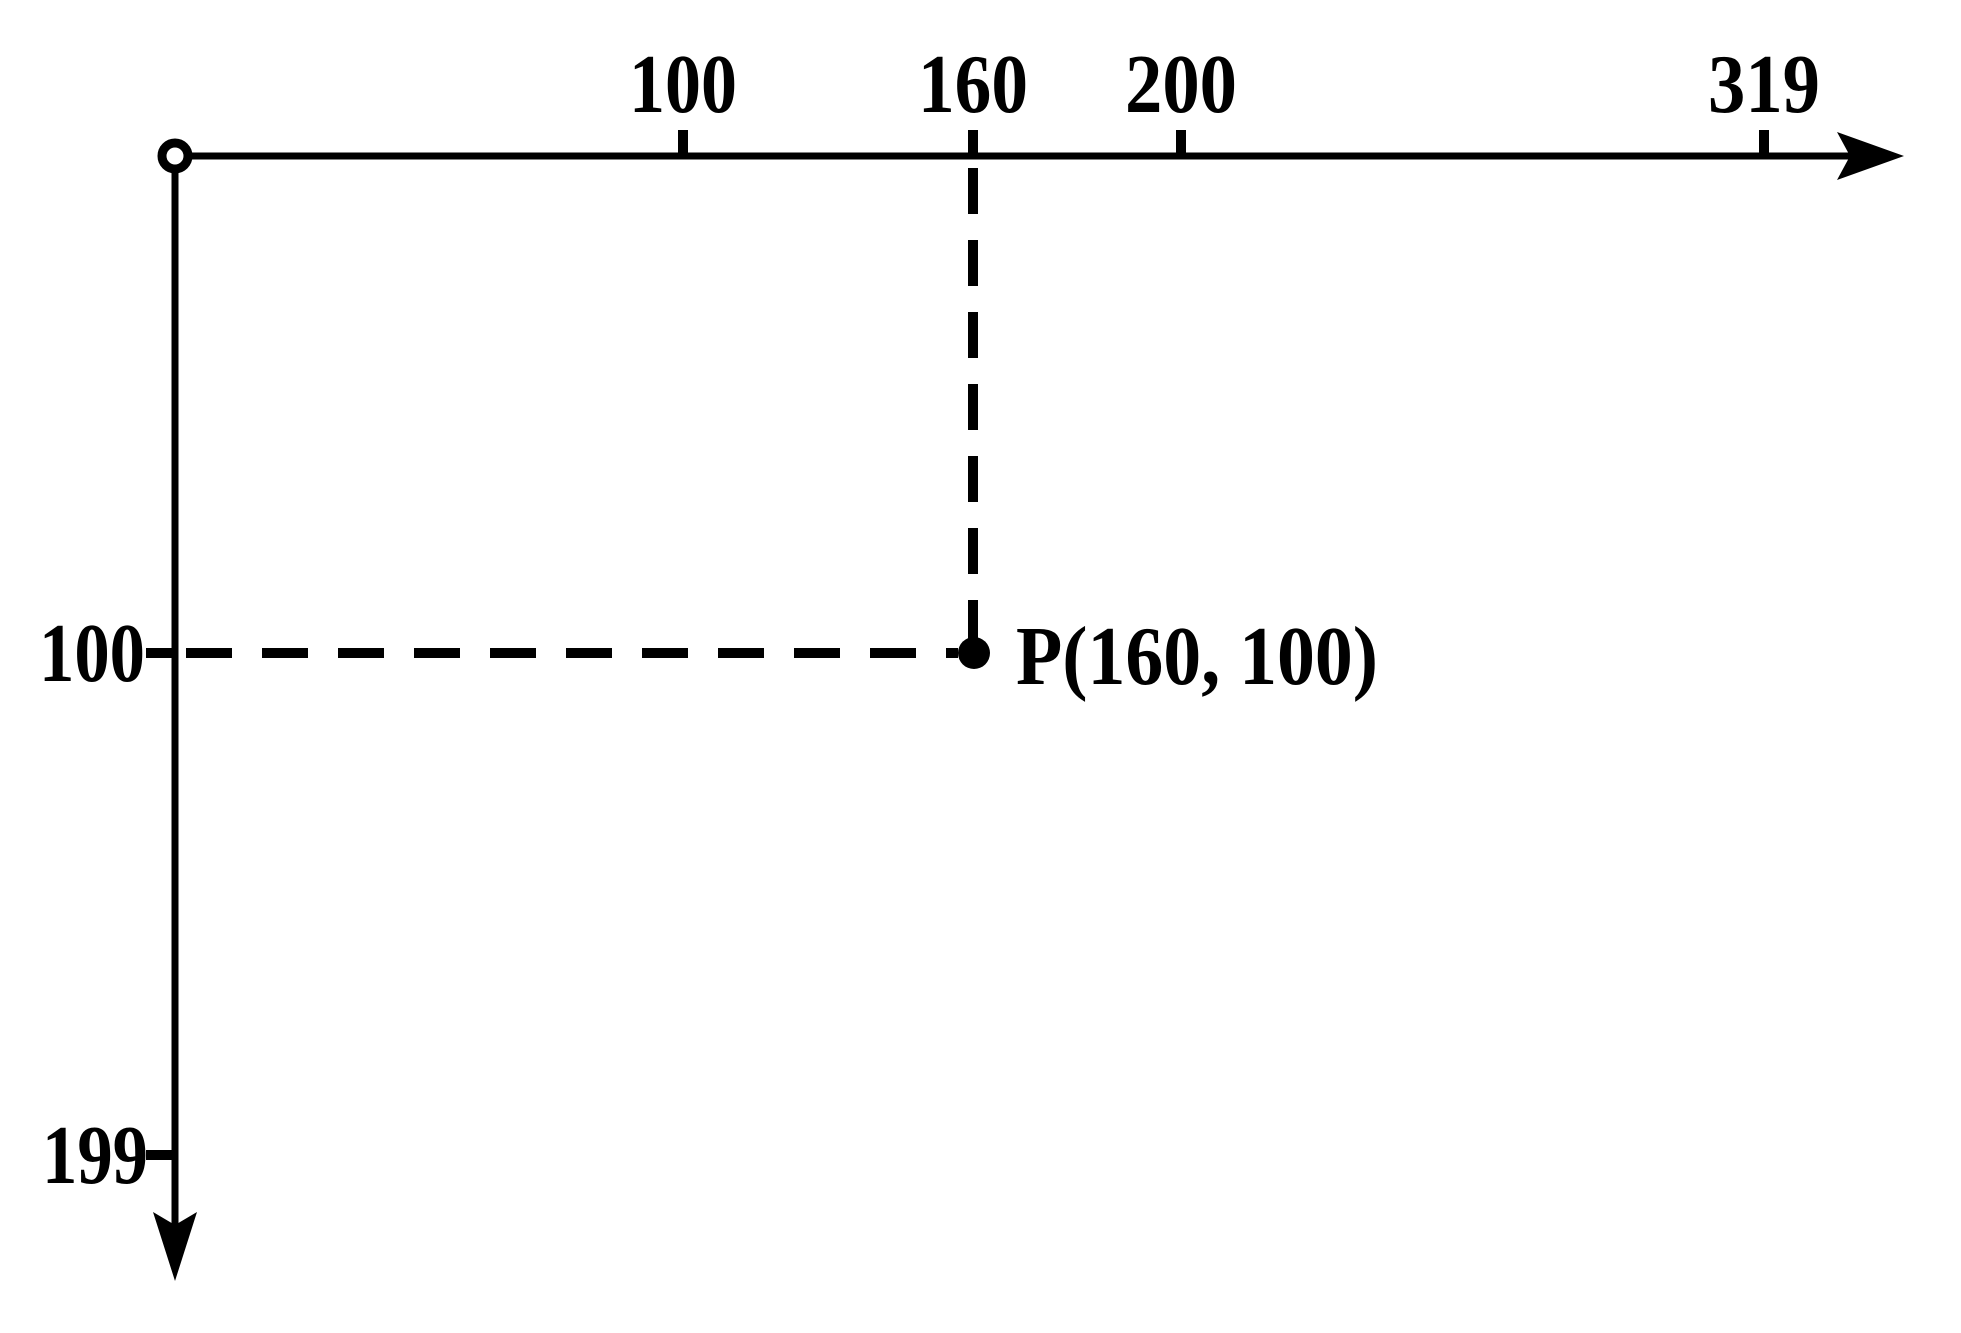 The image size is (1961, 1333). Describe the element at coordinates (974, 653) in the screenshot. I see `point-p-dot` at that location.